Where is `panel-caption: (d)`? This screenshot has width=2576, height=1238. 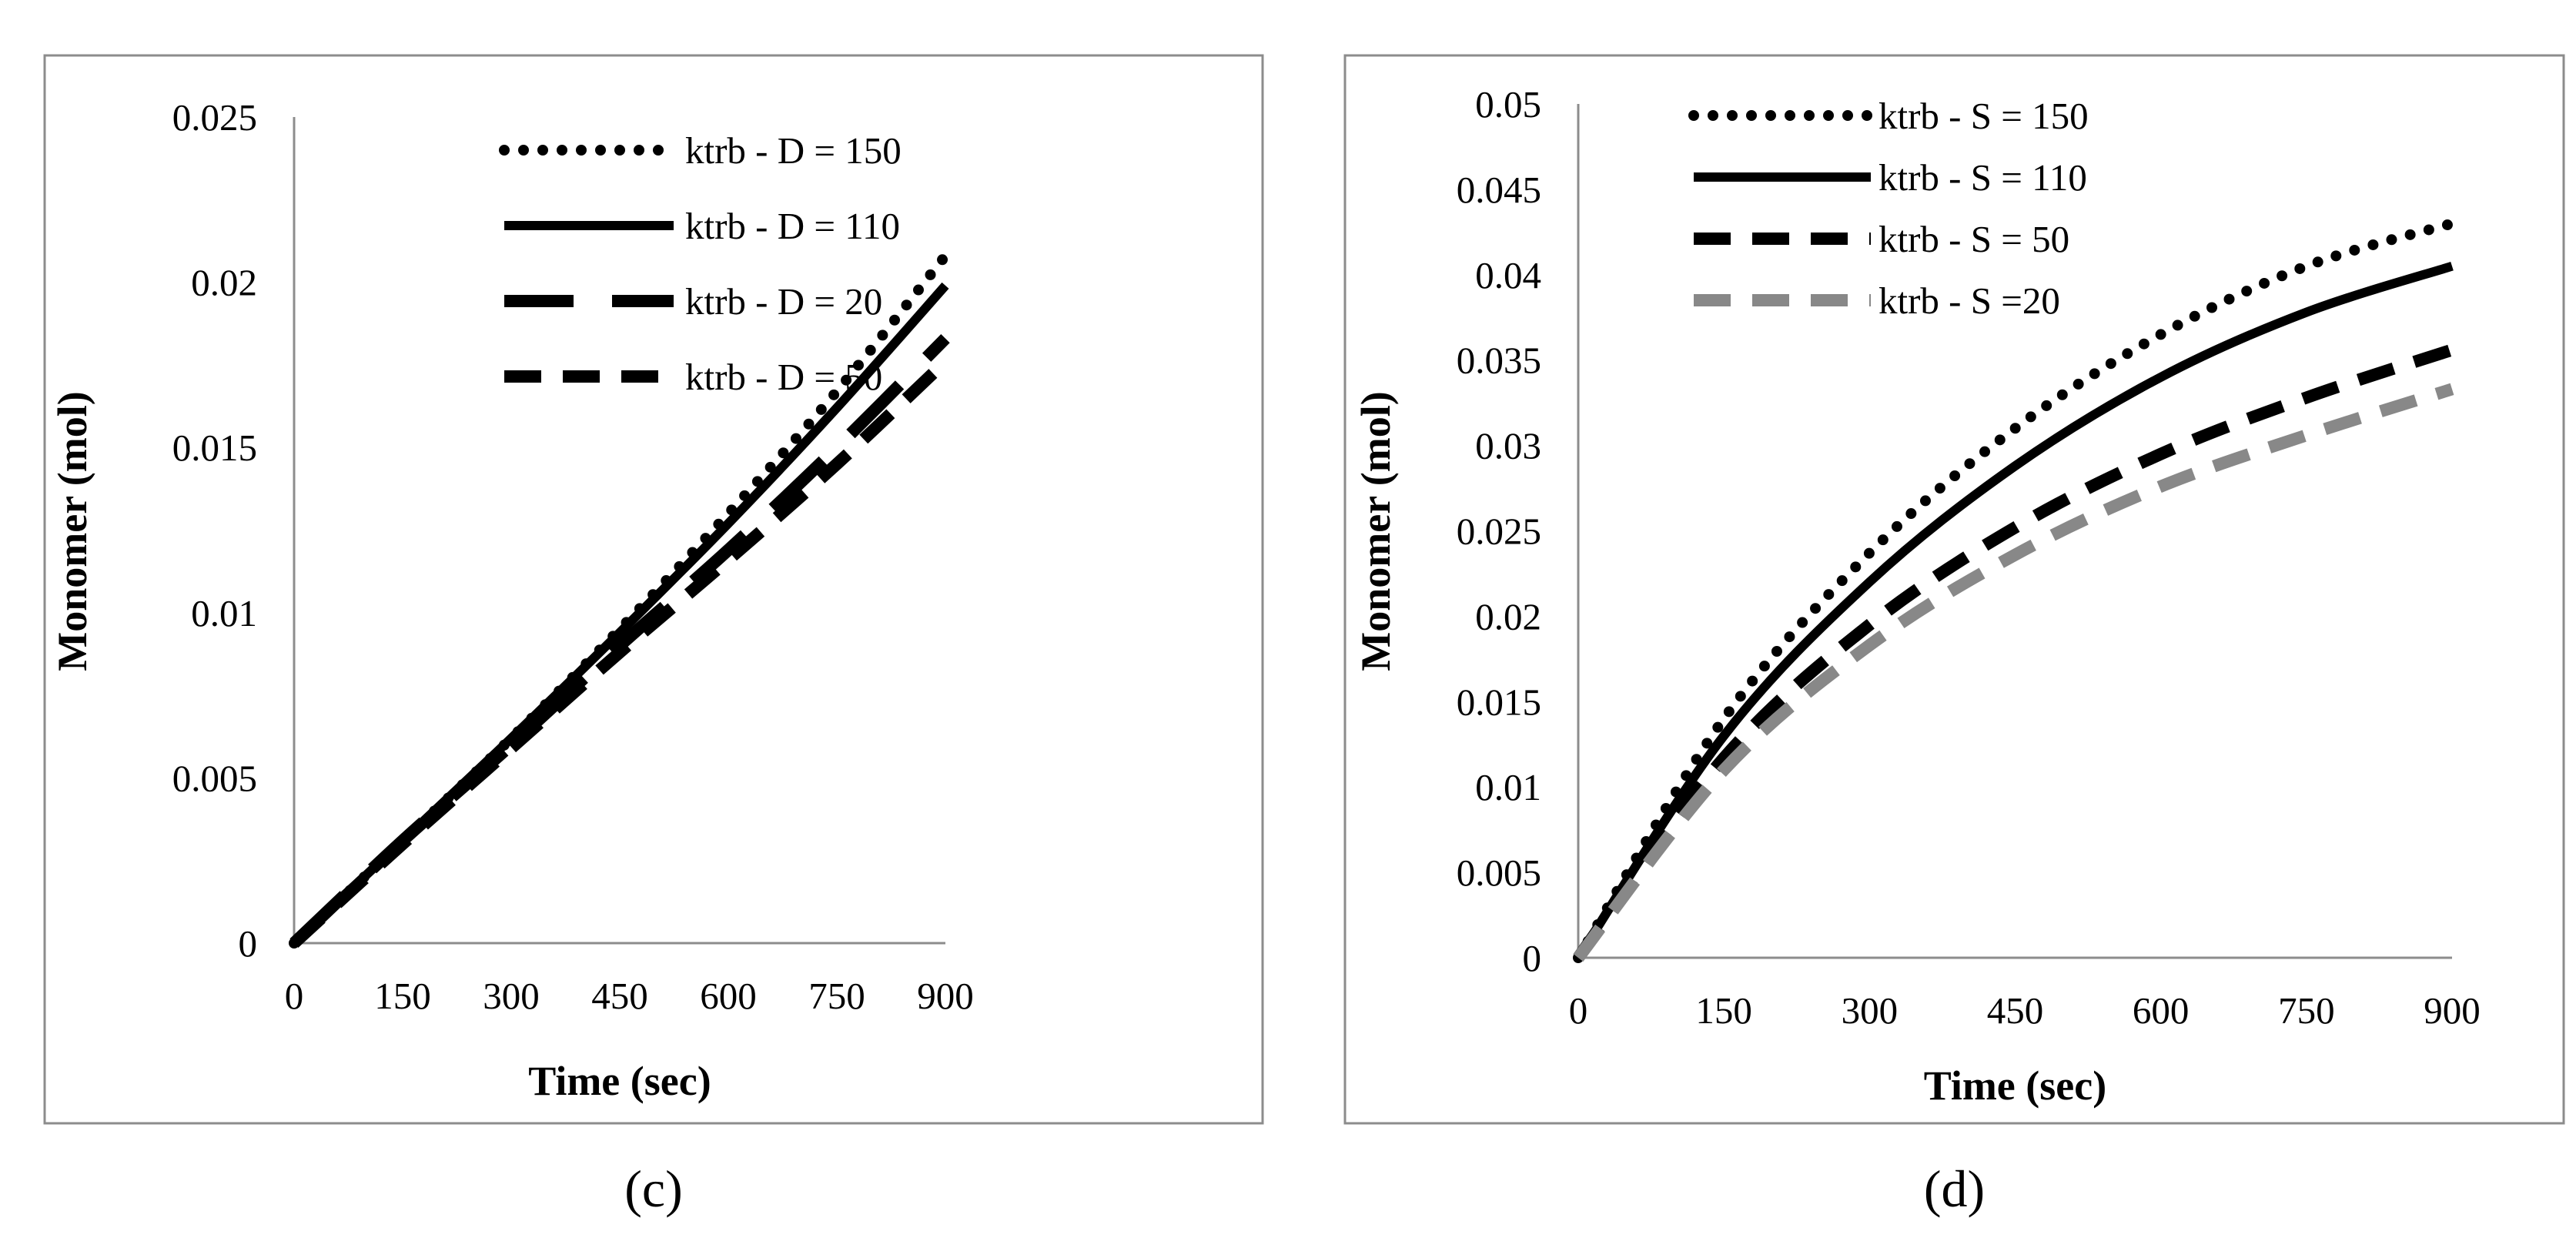
panel-caption: (d) is located at coordinates (1955, 1189).